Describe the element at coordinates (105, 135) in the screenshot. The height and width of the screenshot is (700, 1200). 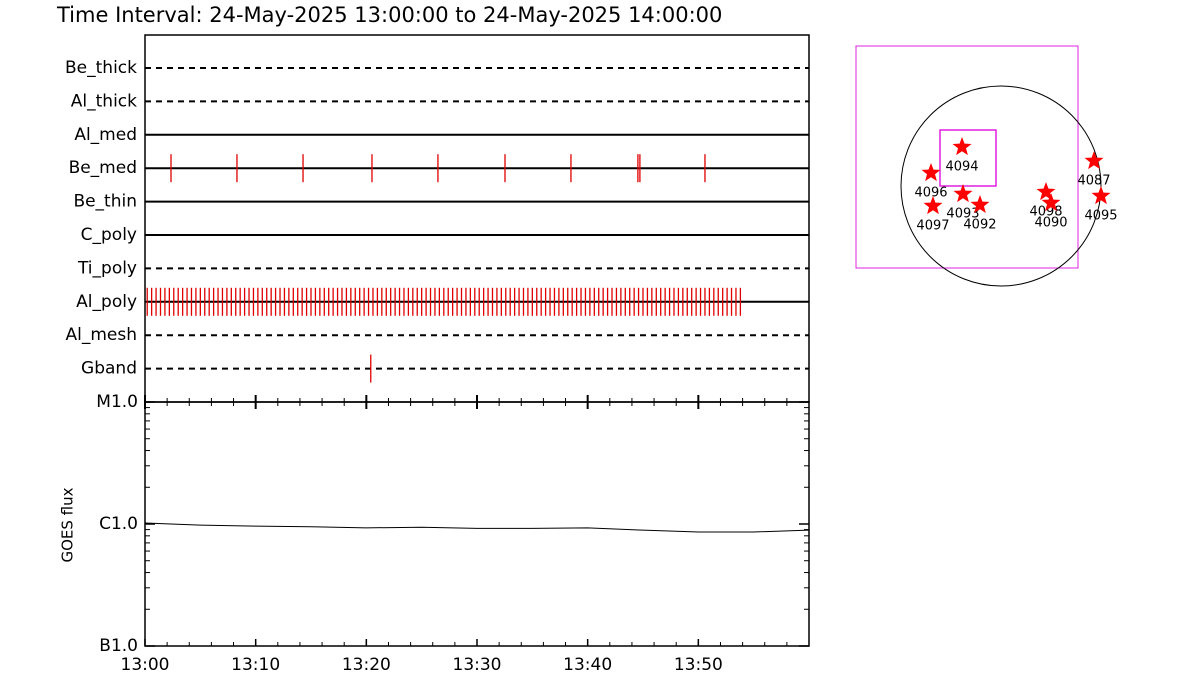
I see `filter-label: Al_med` at that location.